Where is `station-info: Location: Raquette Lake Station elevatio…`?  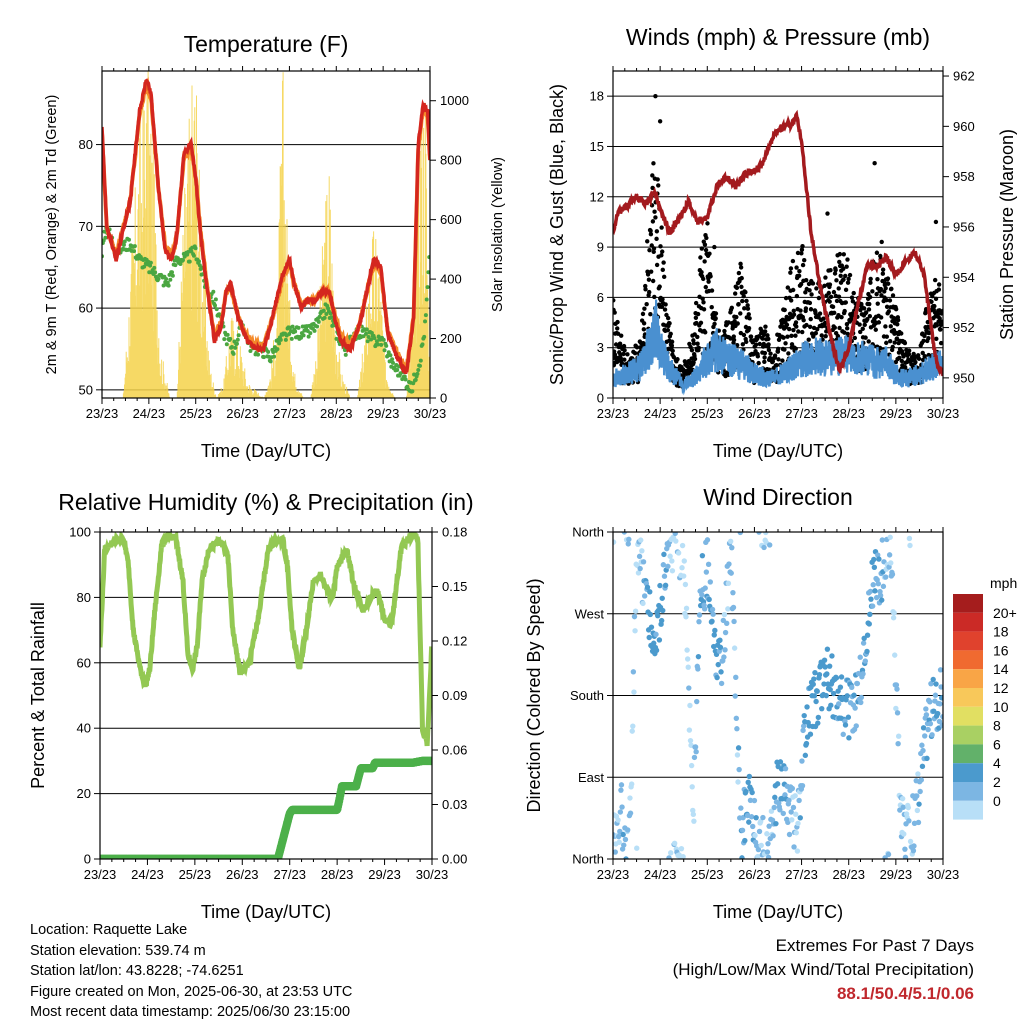
station-info: Location: Raquette Lake Station elevatio… is located at coordinates (191, 971).